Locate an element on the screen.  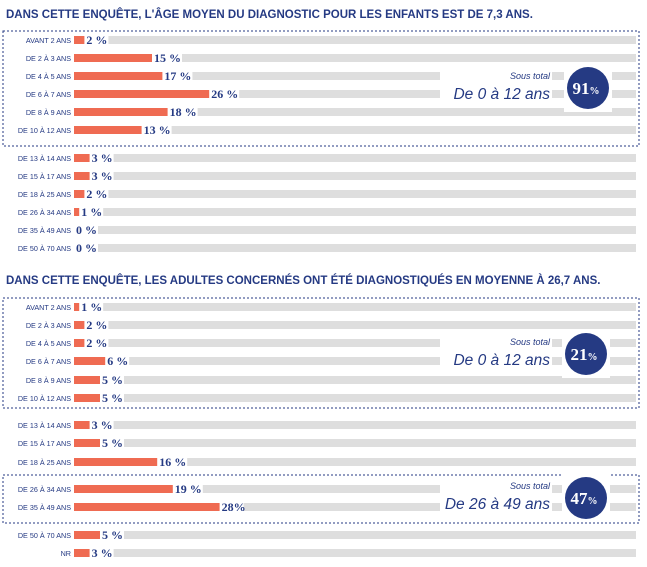
bar-row: DE 4 À 5 ANS 2 % is located at coordinates (331, 343).